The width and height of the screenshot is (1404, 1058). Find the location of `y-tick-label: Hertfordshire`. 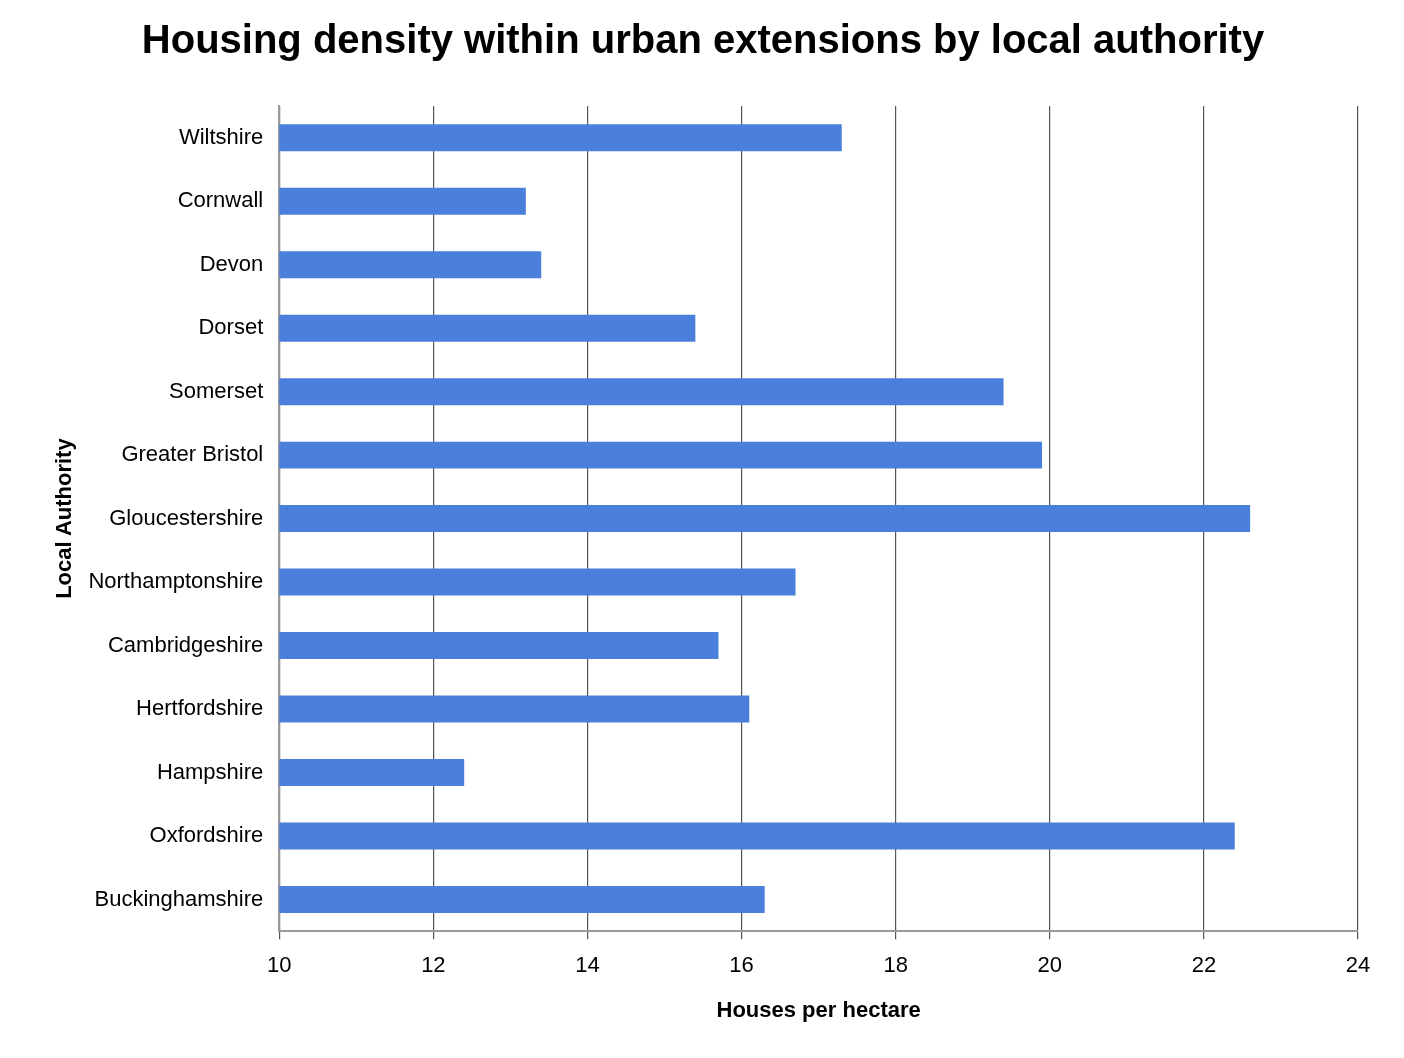

y-tick-label: Hertfordshire is located at coordinates (200, 708).